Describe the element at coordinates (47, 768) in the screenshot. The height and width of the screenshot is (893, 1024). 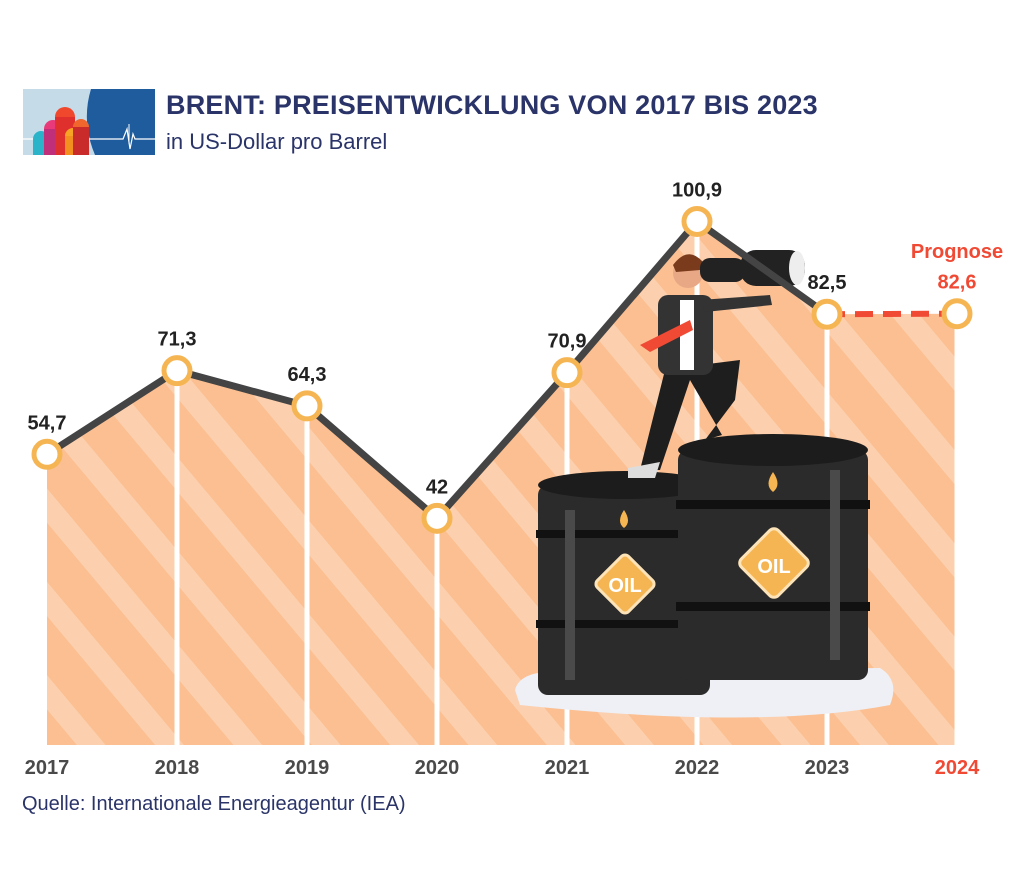
I see `x-tick-2017: 2017` at that location.